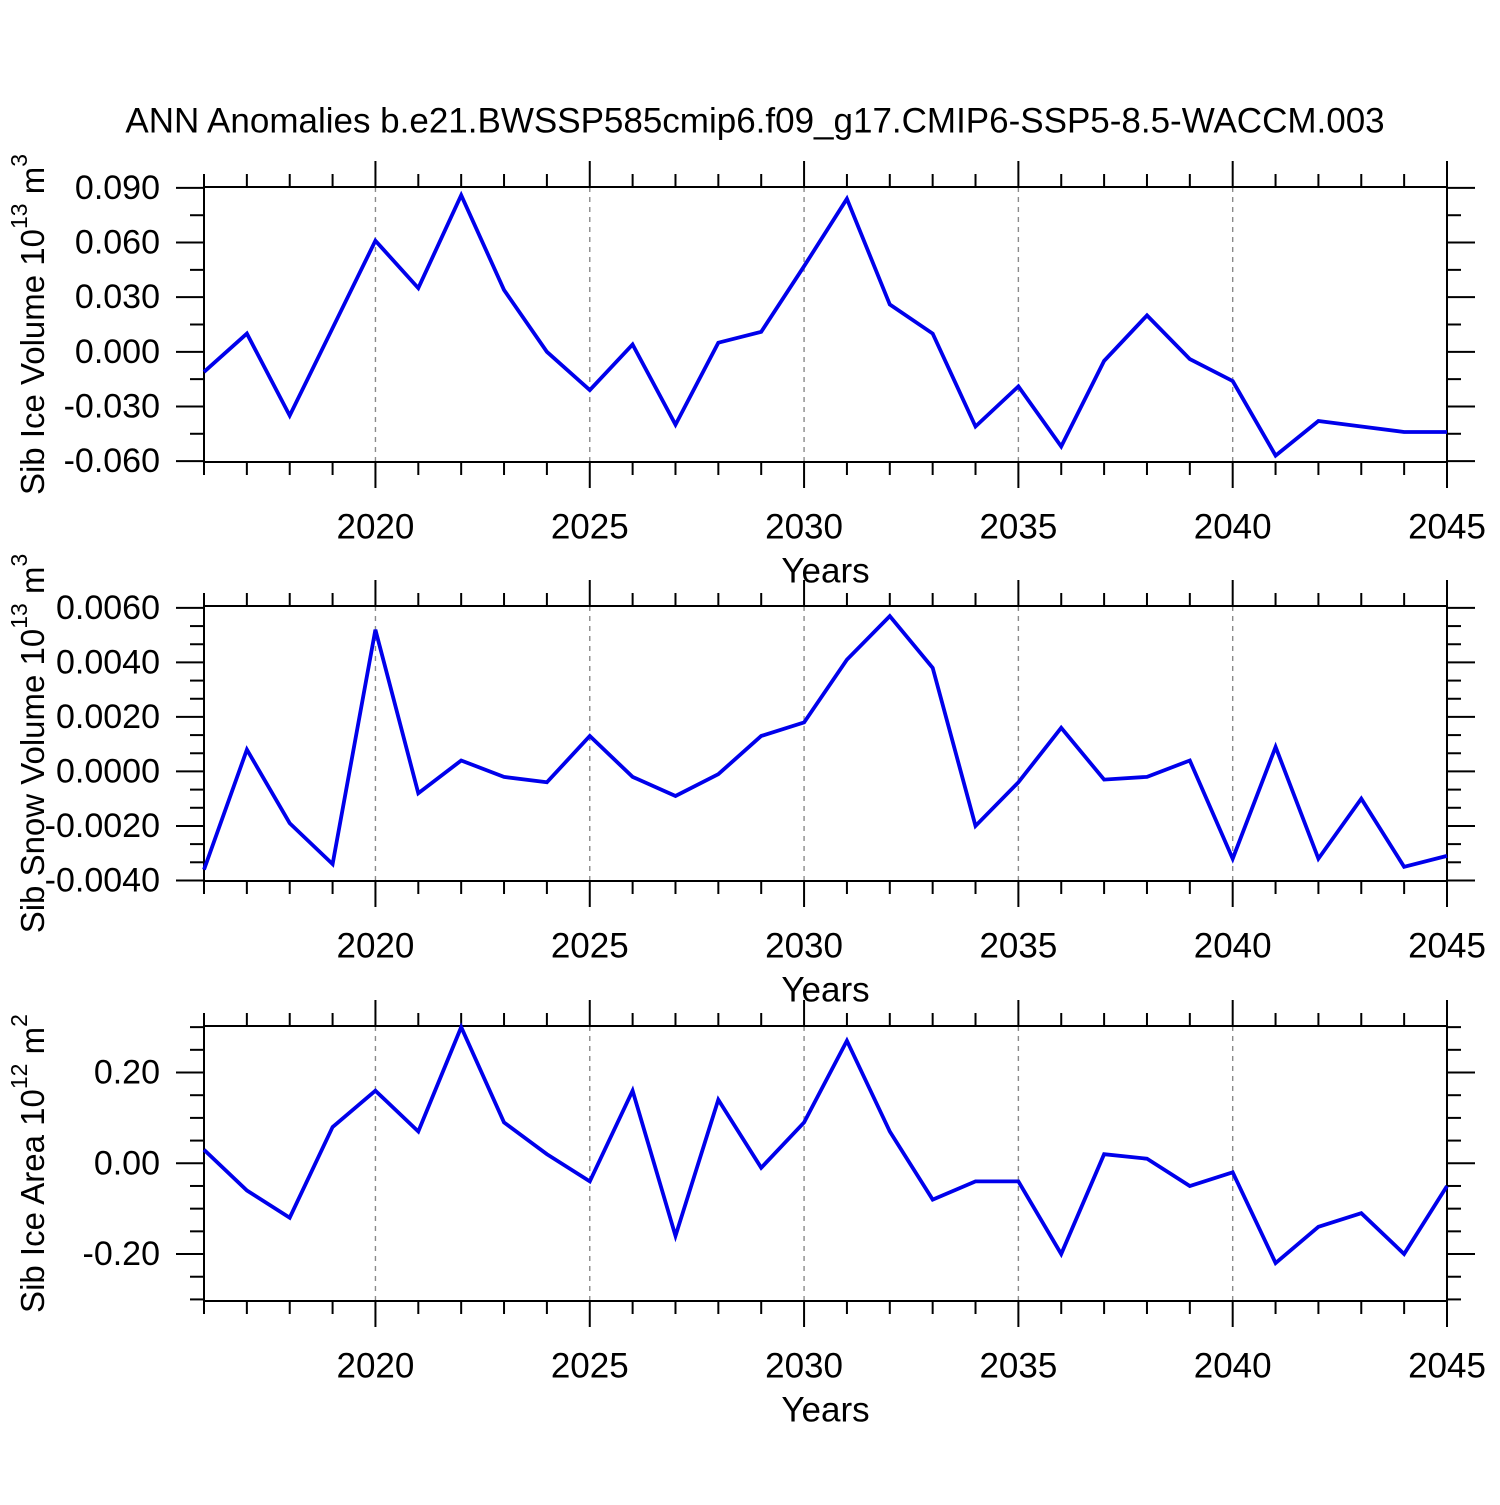 The height and width of the screenshot is (1505, 1500). Describe the element at coordinates (19, 1077) in the screenshot. I see `y-axis-title-part: 12` at that location.